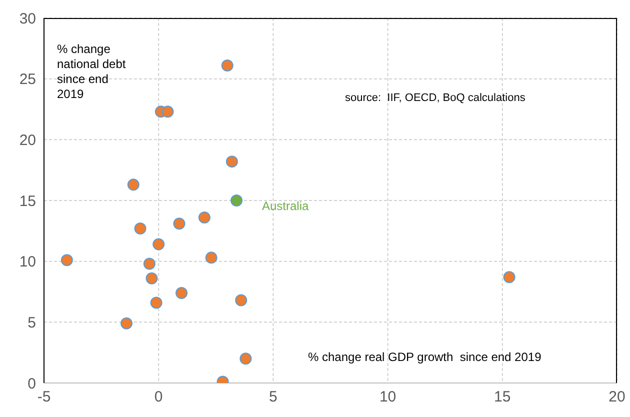  What do you see at coordinates (502, 397) in the screenshot?
I see `x-tick-label: 15` at bounding box center [502, 397].